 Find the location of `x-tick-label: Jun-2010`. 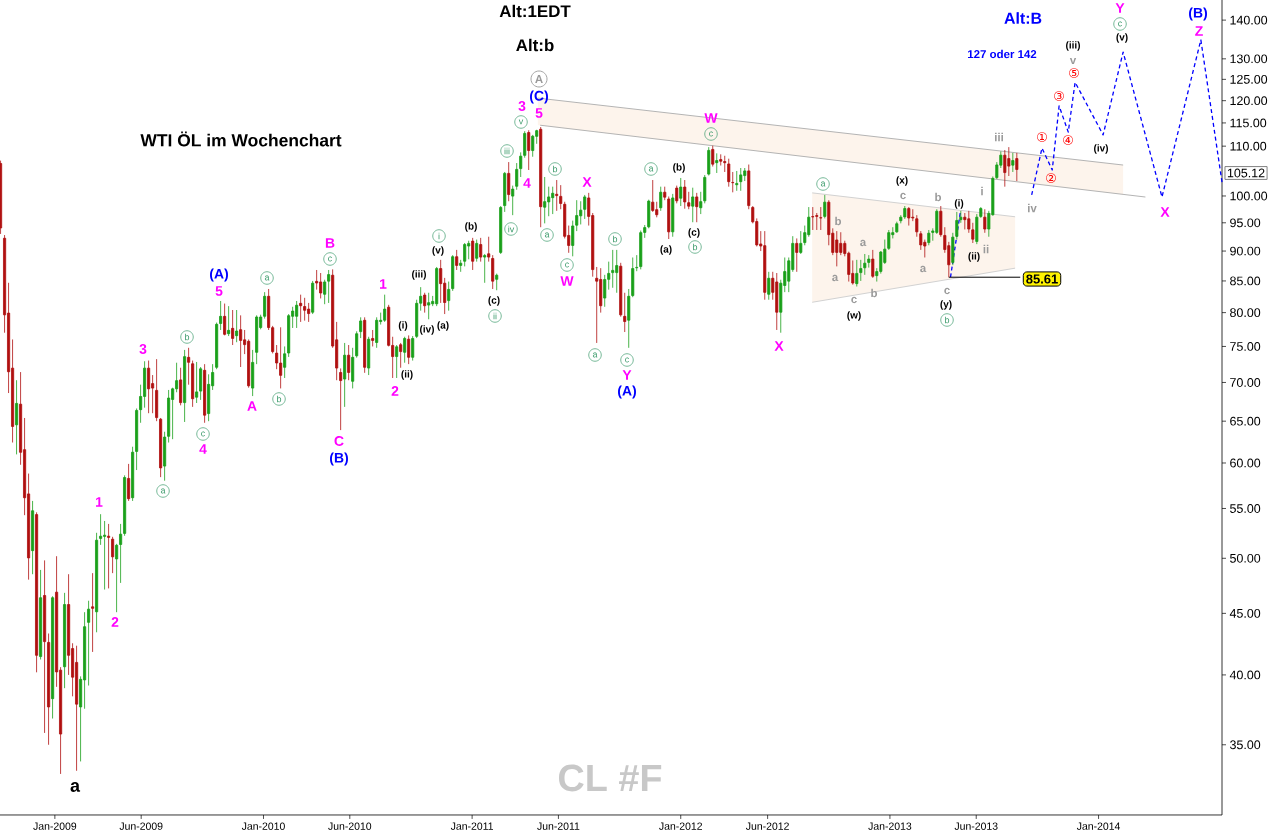

x-tick-label: Jun-2010 is located at coordinates (350, 826).